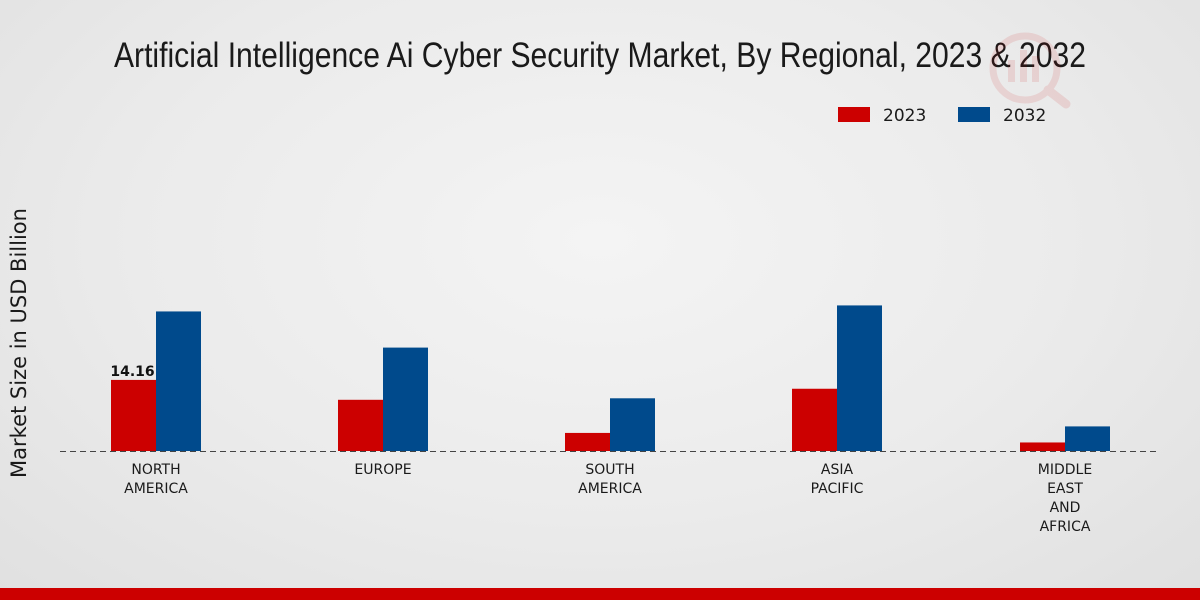 This screenshot has width=1200, height=600. I want to click on data-labels-layer: 14.16, so click(132, 372).